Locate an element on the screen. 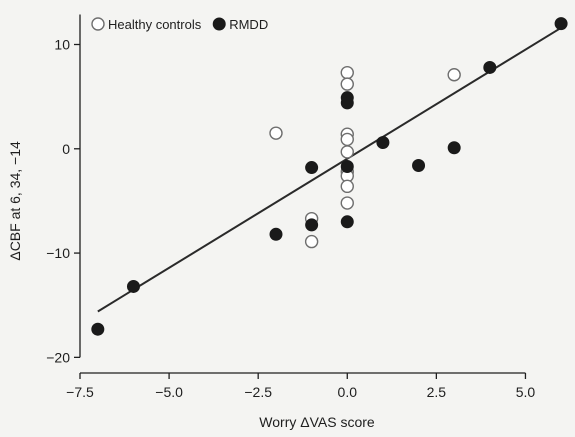  x-tick-label: 0.0 is located at coordinates (348, 392).